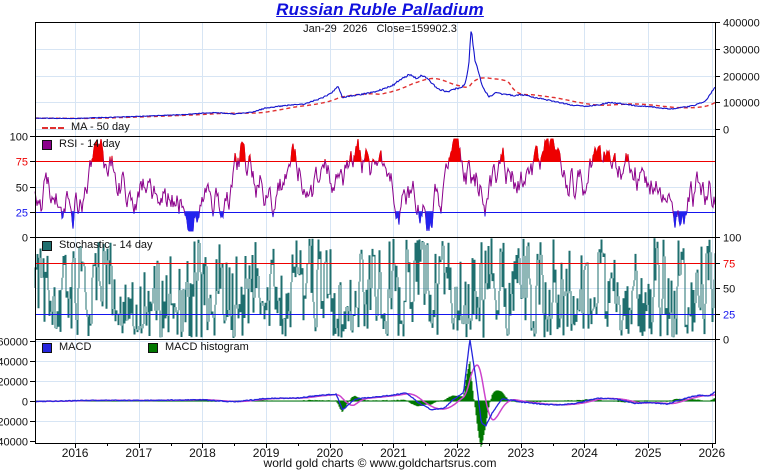 This screenshot has height=475, width=760. I want to click on price-y-tick-label: 200000, so click(741, 78).